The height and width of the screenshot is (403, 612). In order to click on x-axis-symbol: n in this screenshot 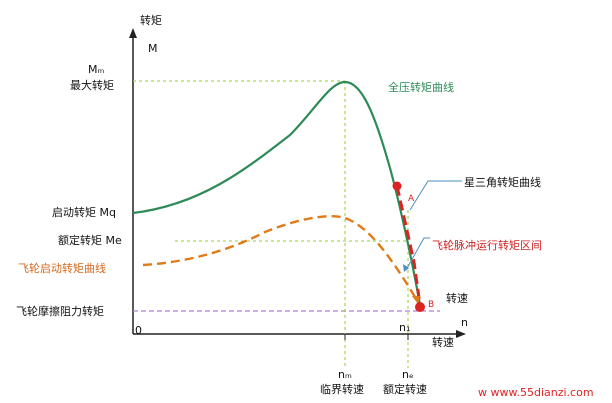, I will do `click(464, 322)`.